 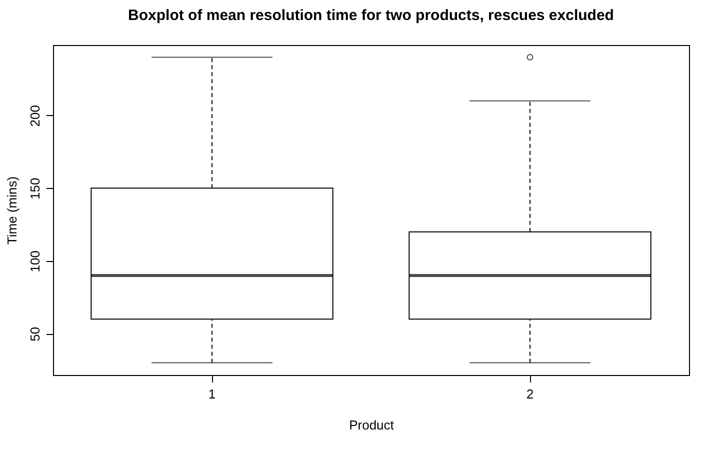 I want to click on x-tick-label: 2, so click(x=530, y=394).